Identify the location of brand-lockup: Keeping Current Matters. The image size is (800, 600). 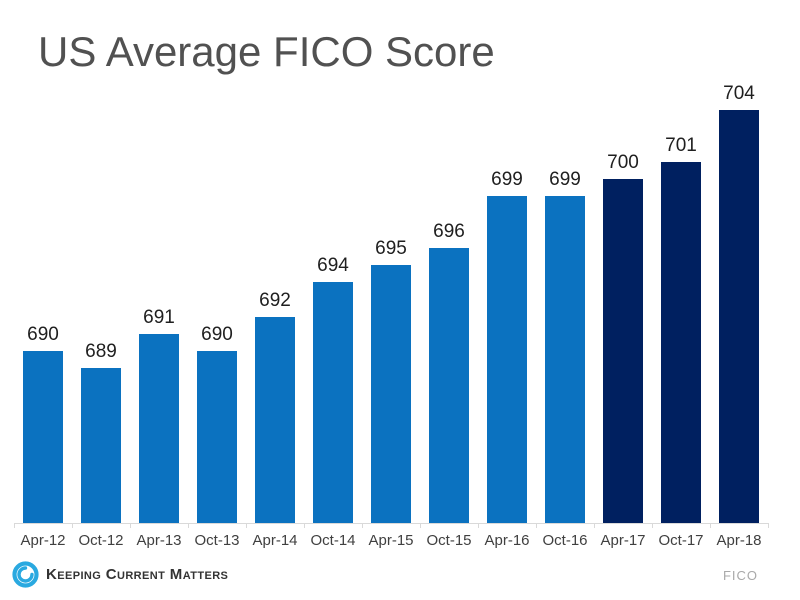
(120, 574).